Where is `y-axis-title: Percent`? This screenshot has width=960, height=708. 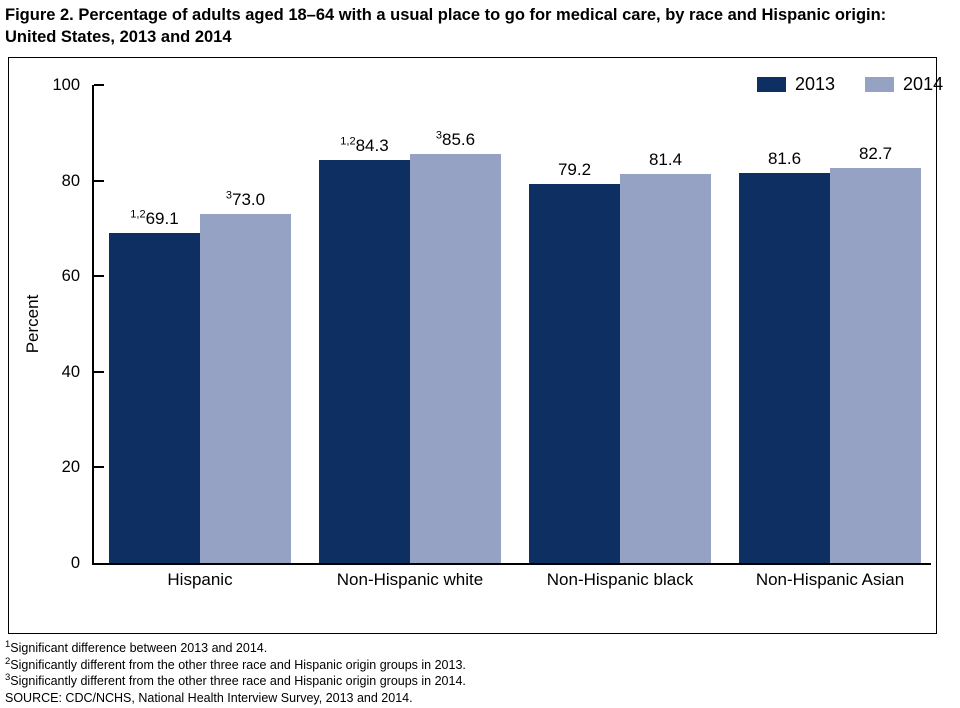
y-axis-title: Percent is located at coordinates (32, 324).